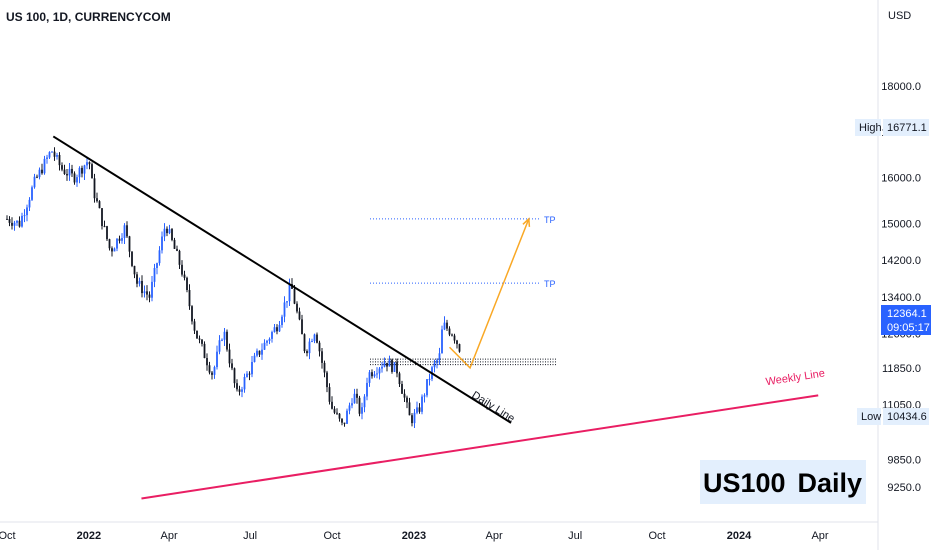 This screenshot has height=555, width=932. Describe the element at coordinates (656, 536) in the screenshot. I see `x-tick-label: Oct` at that location.